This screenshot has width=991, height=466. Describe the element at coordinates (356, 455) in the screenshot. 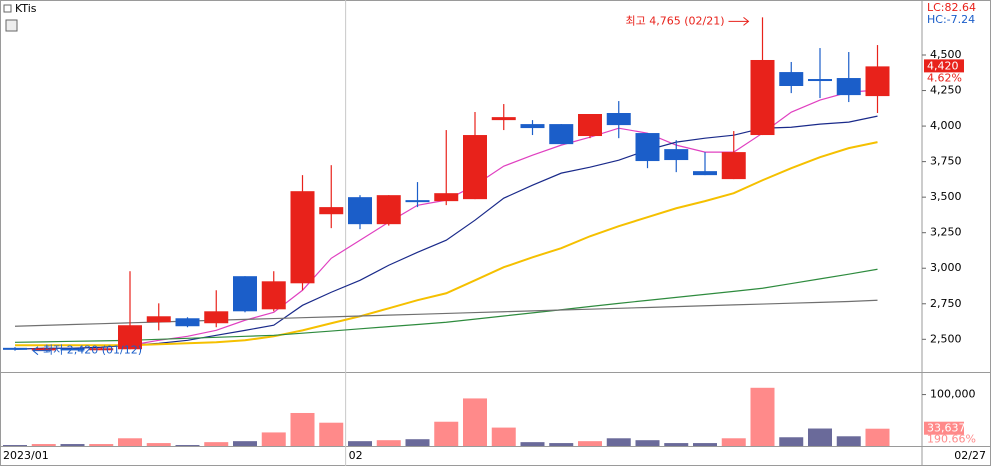

I see `x-tick-label: 02` at that location.